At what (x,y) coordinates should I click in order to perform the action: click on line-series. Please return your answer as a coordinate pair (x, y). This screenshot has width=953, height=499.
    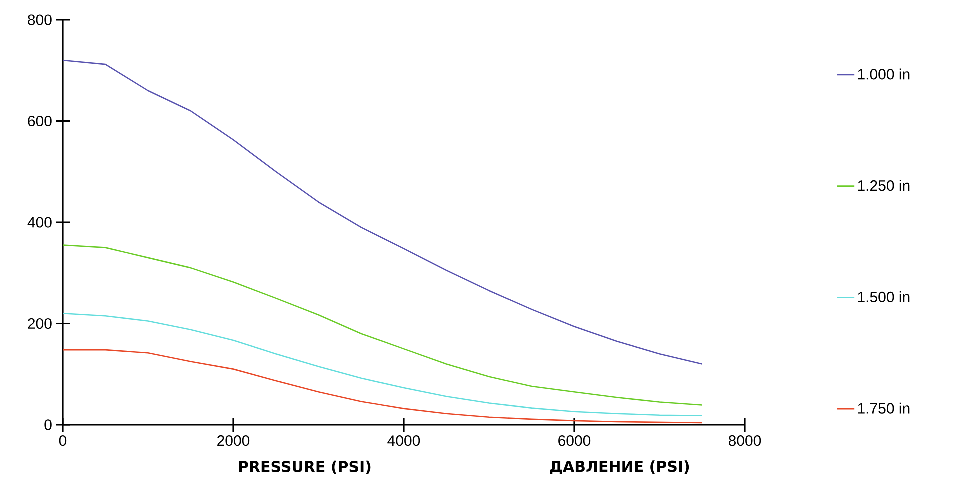
    Looking at the image, I should click on (383, 364).